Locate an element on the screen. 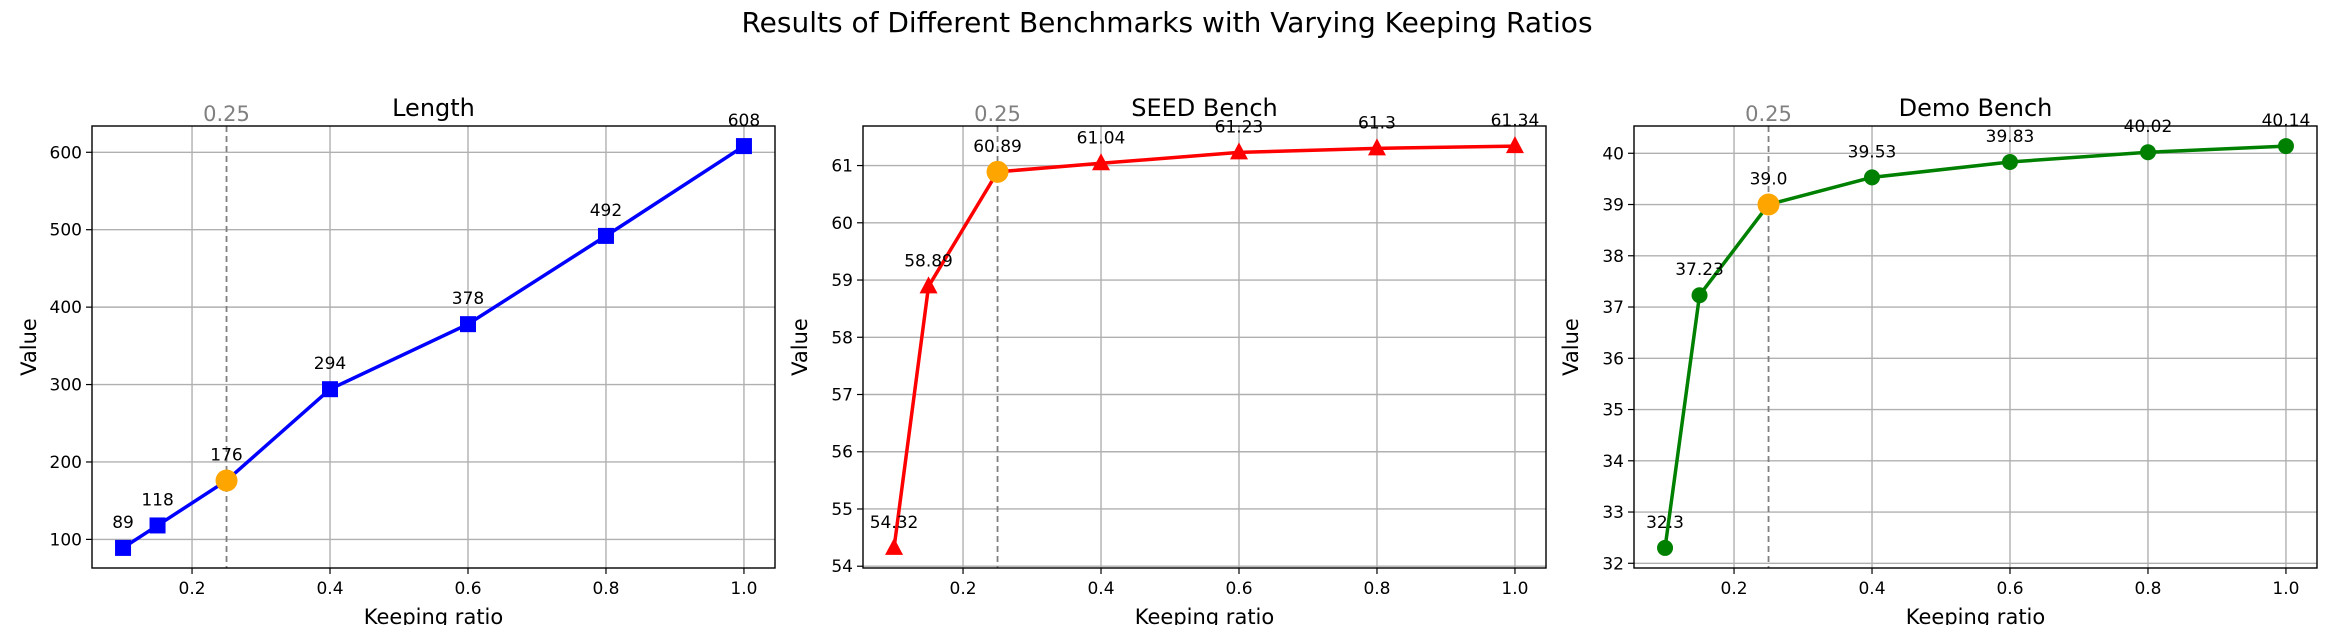  y-tick-label: 34 is located at coordinates (1613, 462).